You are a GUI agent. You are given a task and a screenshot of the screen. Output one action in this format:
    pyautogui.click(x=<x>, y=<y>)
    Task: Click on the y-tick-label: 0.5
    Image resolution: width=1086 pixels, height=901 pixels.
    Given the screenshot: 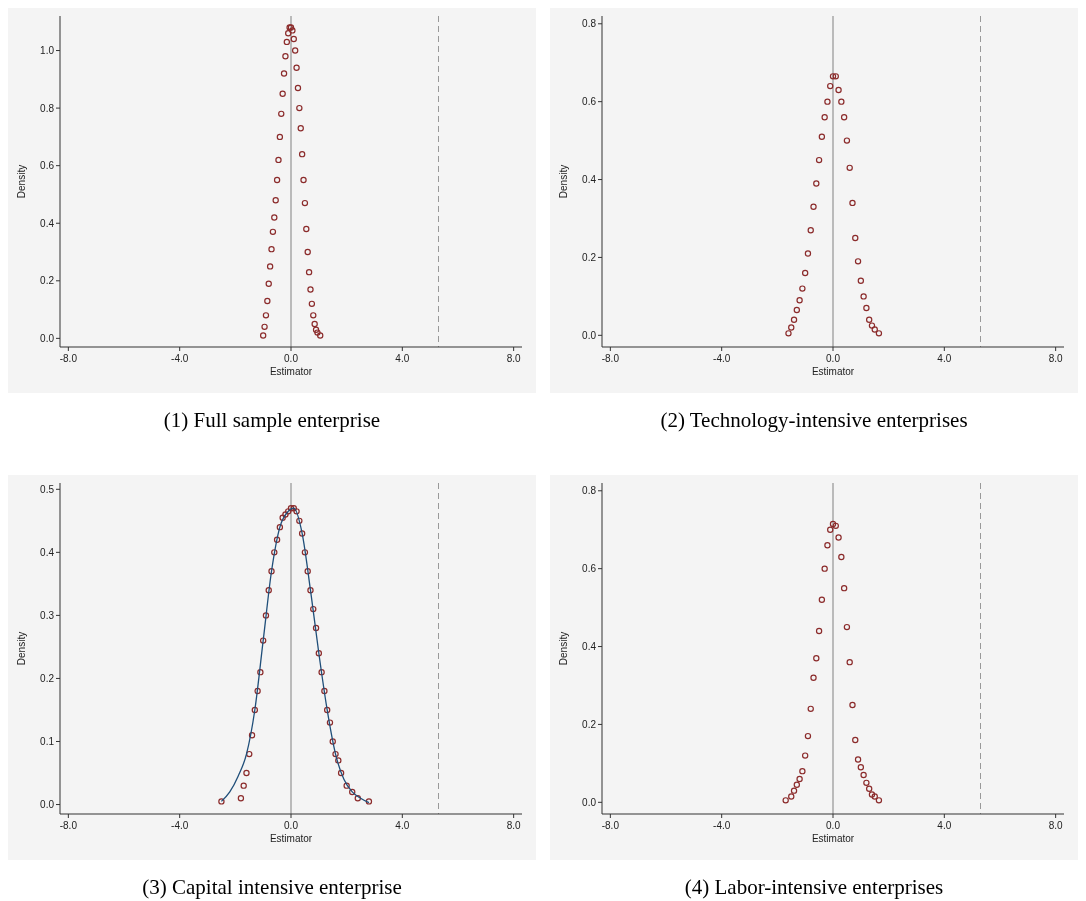 What is the action you would take?
    pyautogui.click(x=47, y=489)
    